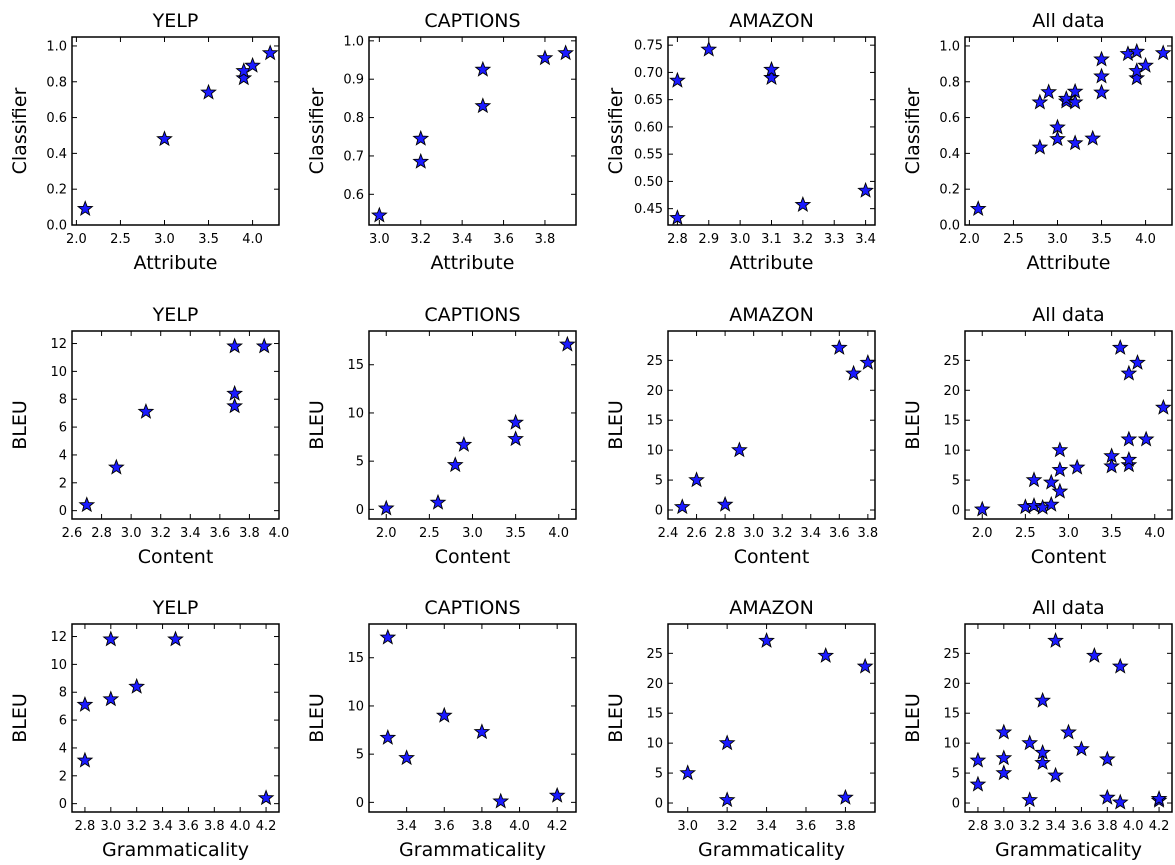  What do you see at coordinates (648, 46) in the screenshot?
I see `y-tick-label: 0.75` at bounding box center [648, 46].